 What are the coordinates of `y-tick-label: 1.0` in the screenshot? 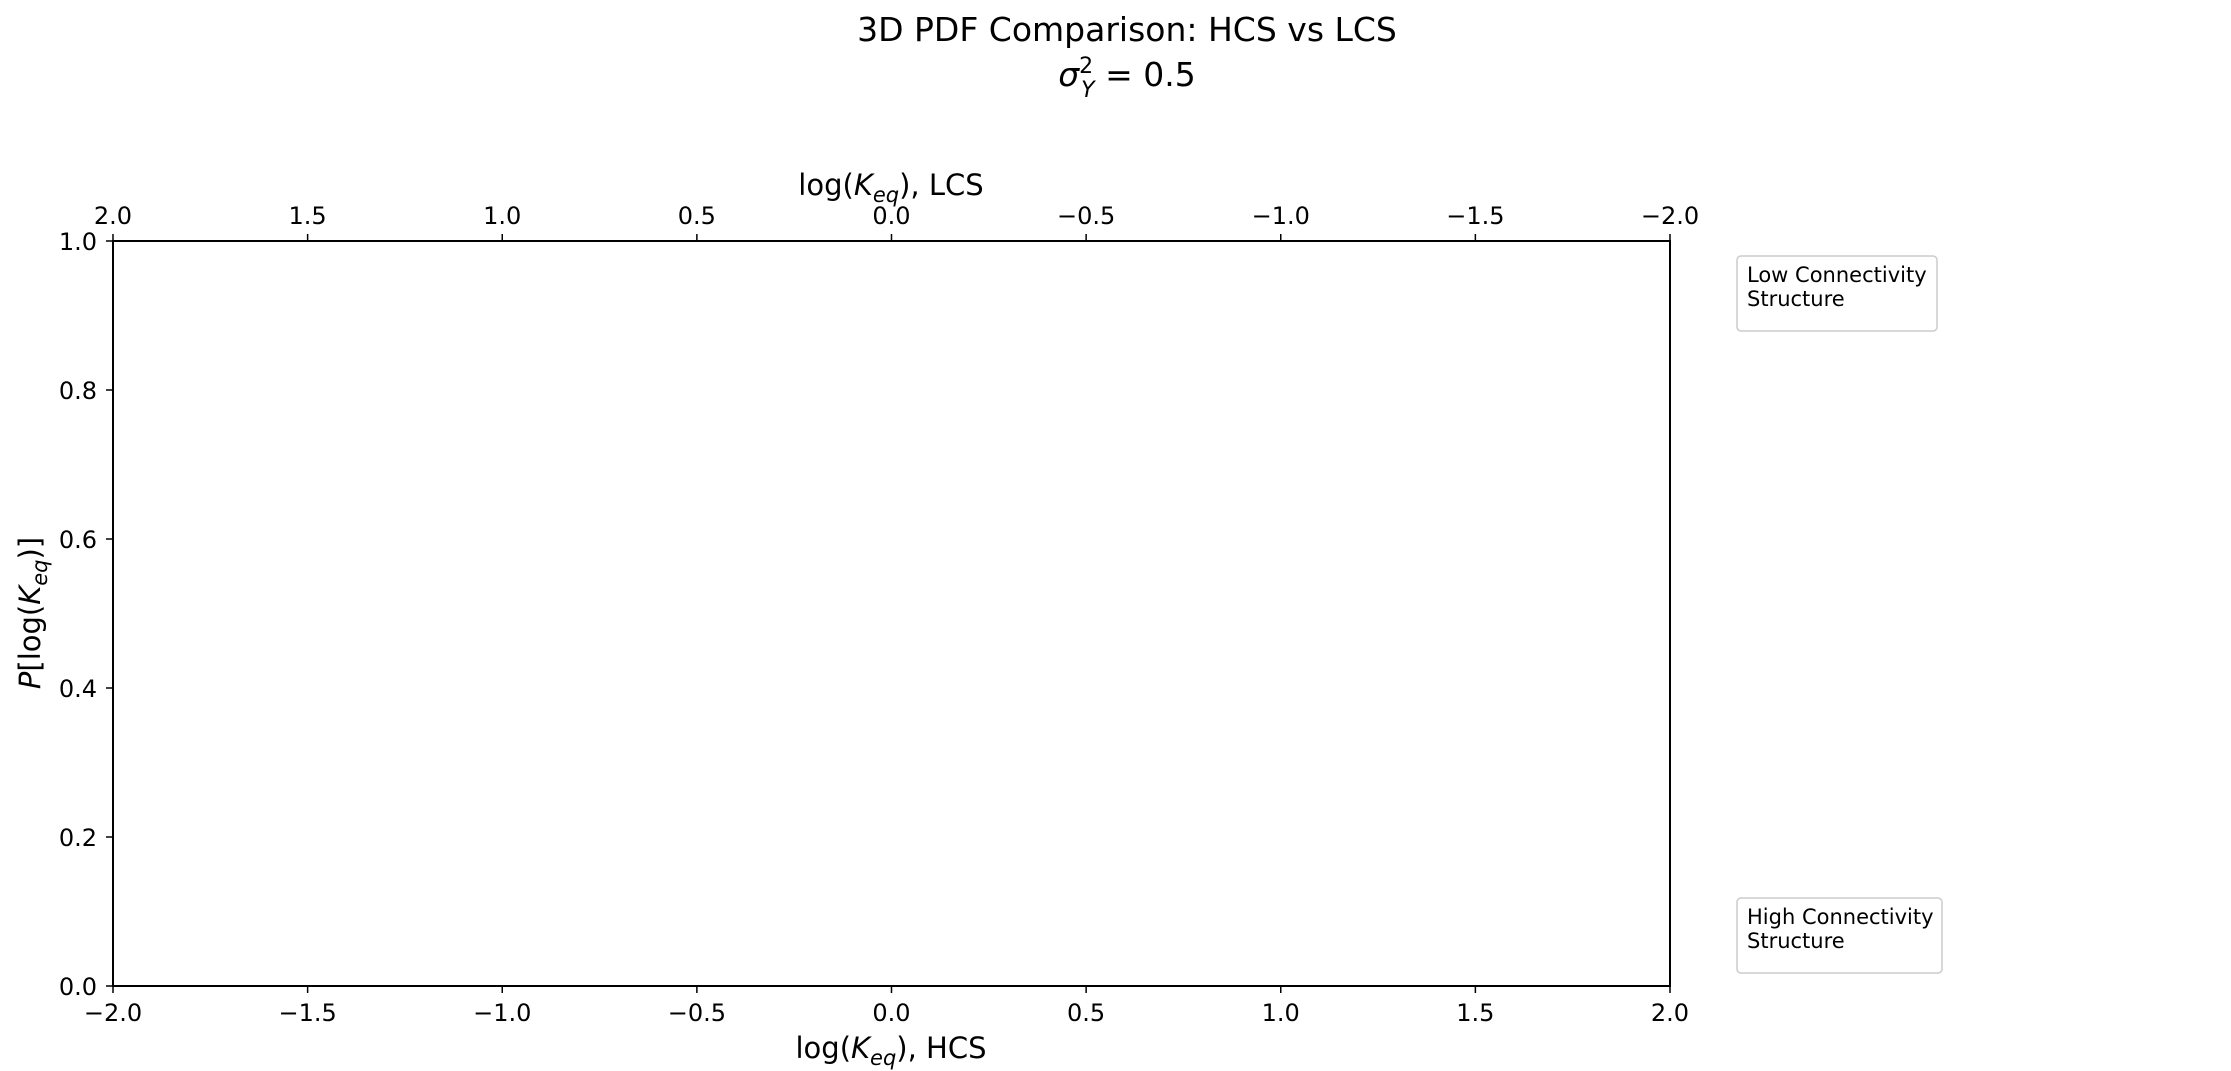 It's located at (78, 242).